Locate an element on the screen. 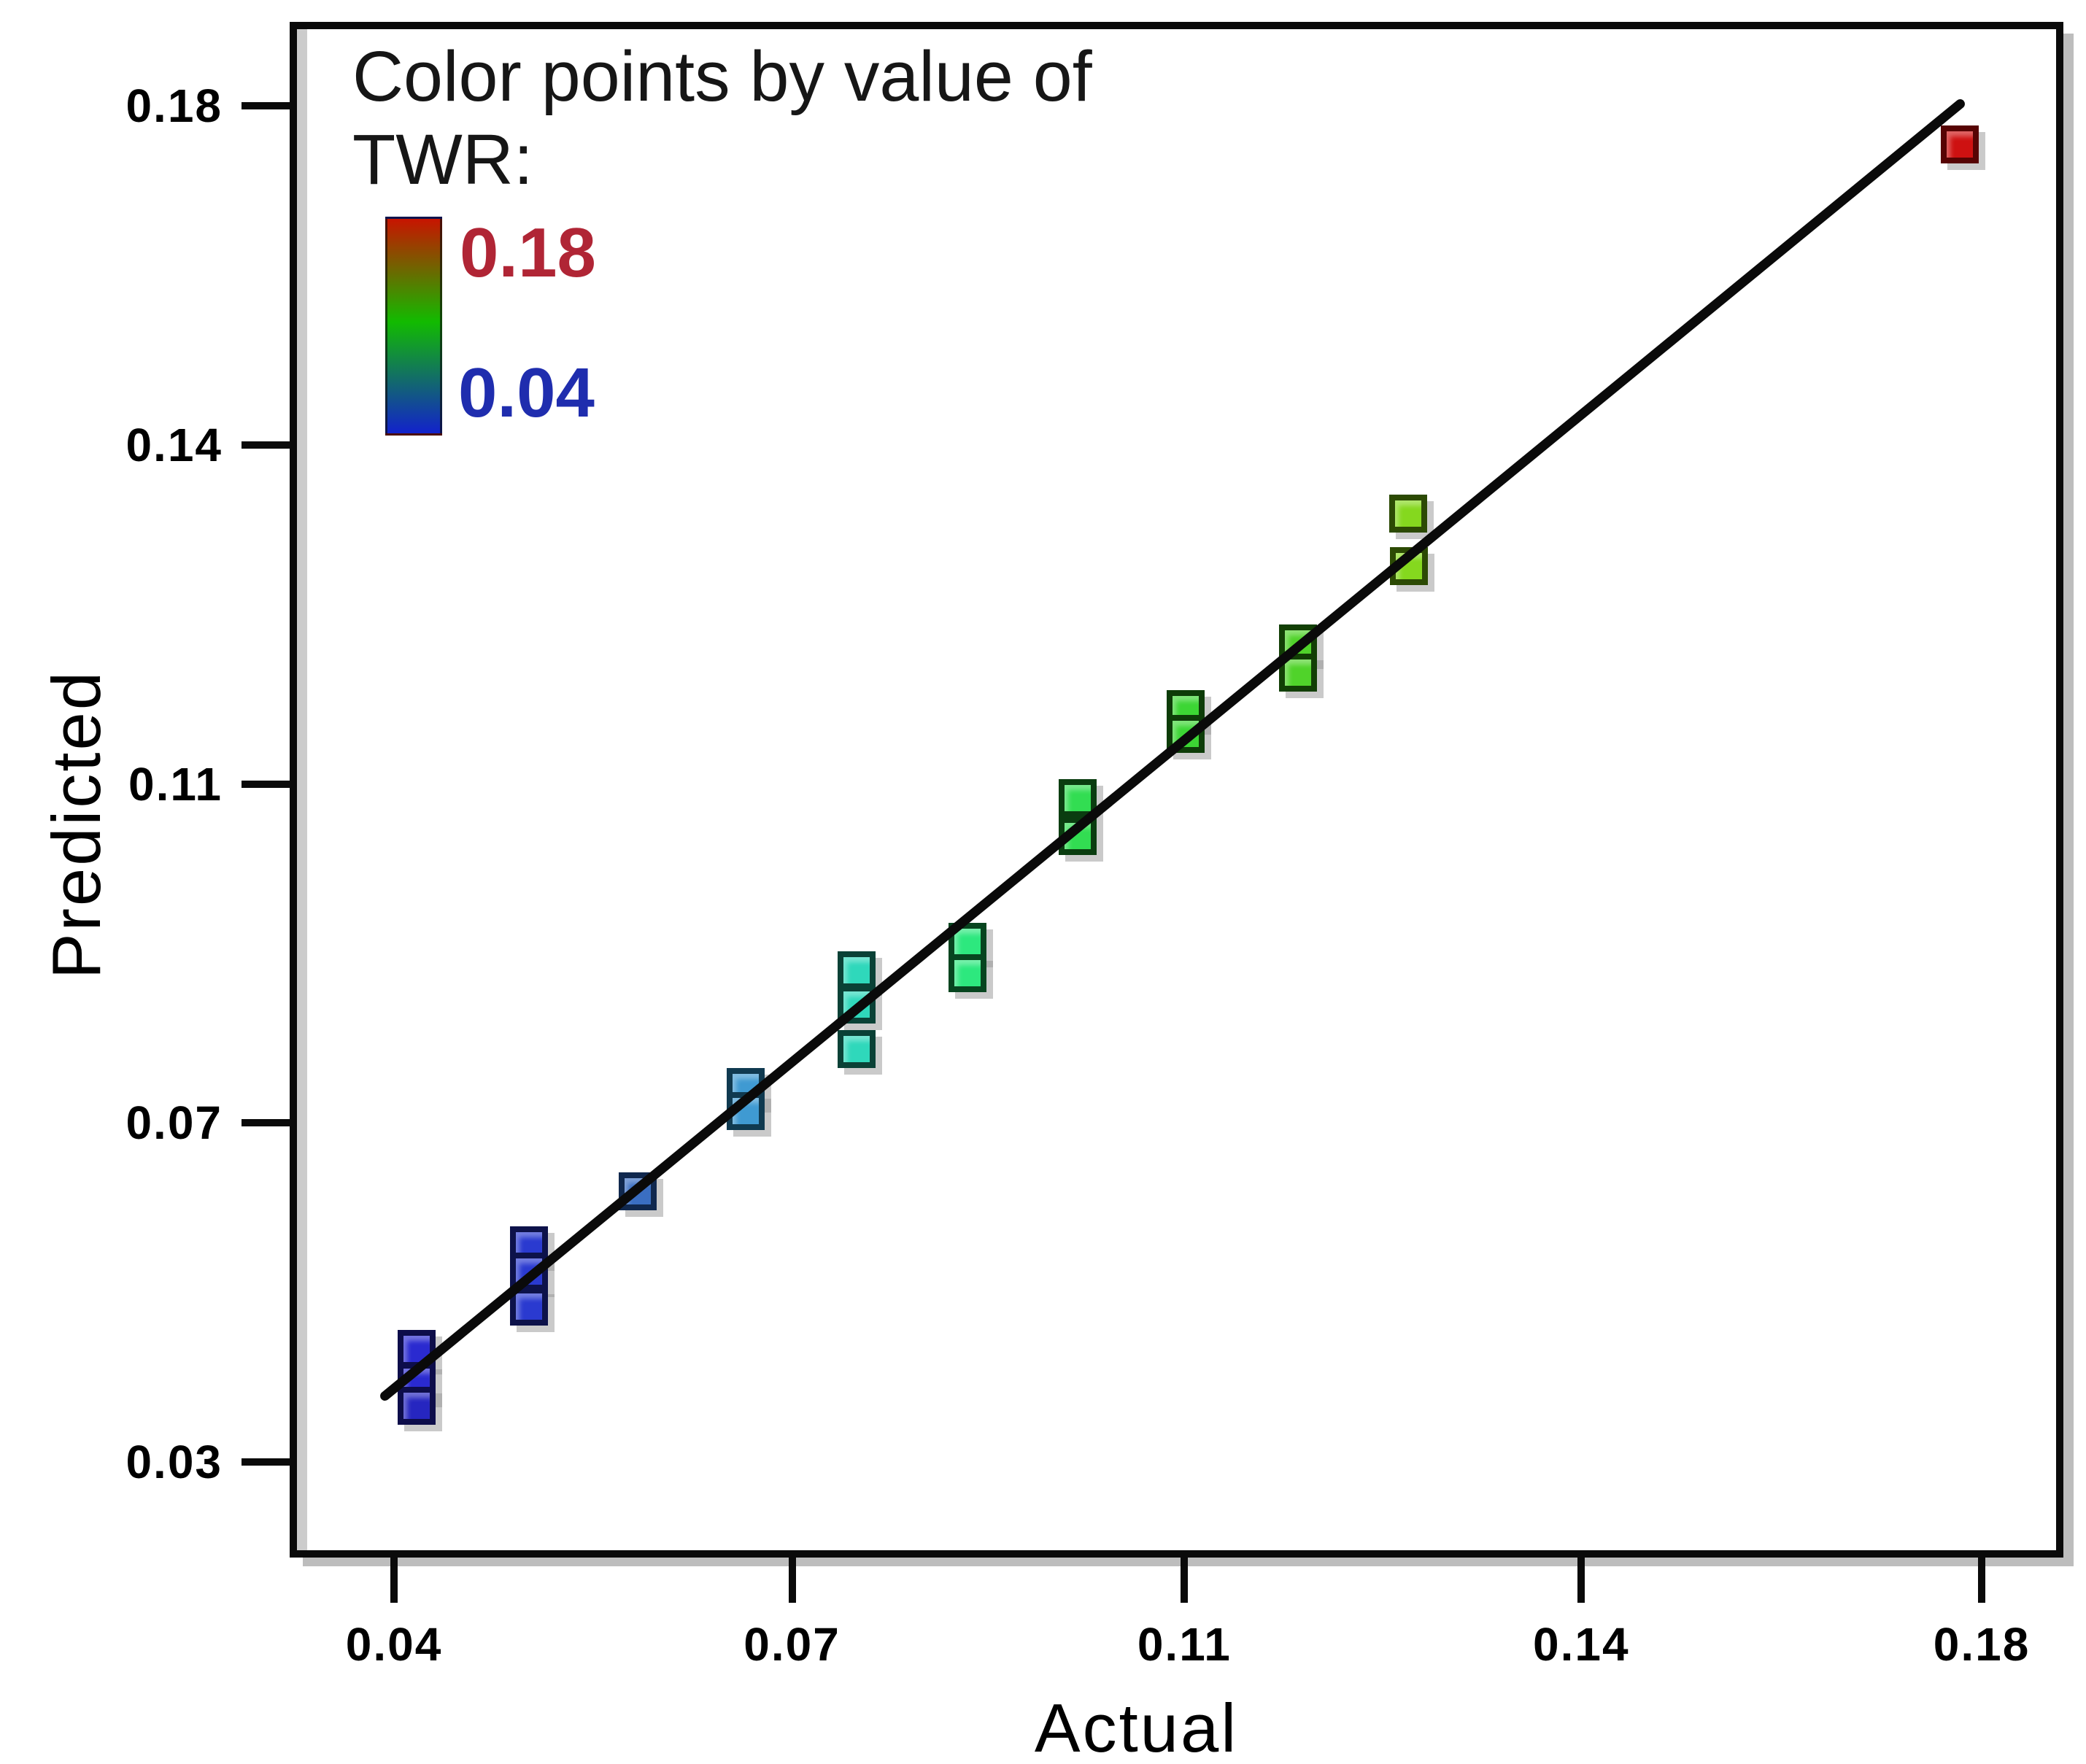 This screenshot has width=2086, height=1764. y-axis-tick-label: 0.14 is located at coordinates (174, 444).